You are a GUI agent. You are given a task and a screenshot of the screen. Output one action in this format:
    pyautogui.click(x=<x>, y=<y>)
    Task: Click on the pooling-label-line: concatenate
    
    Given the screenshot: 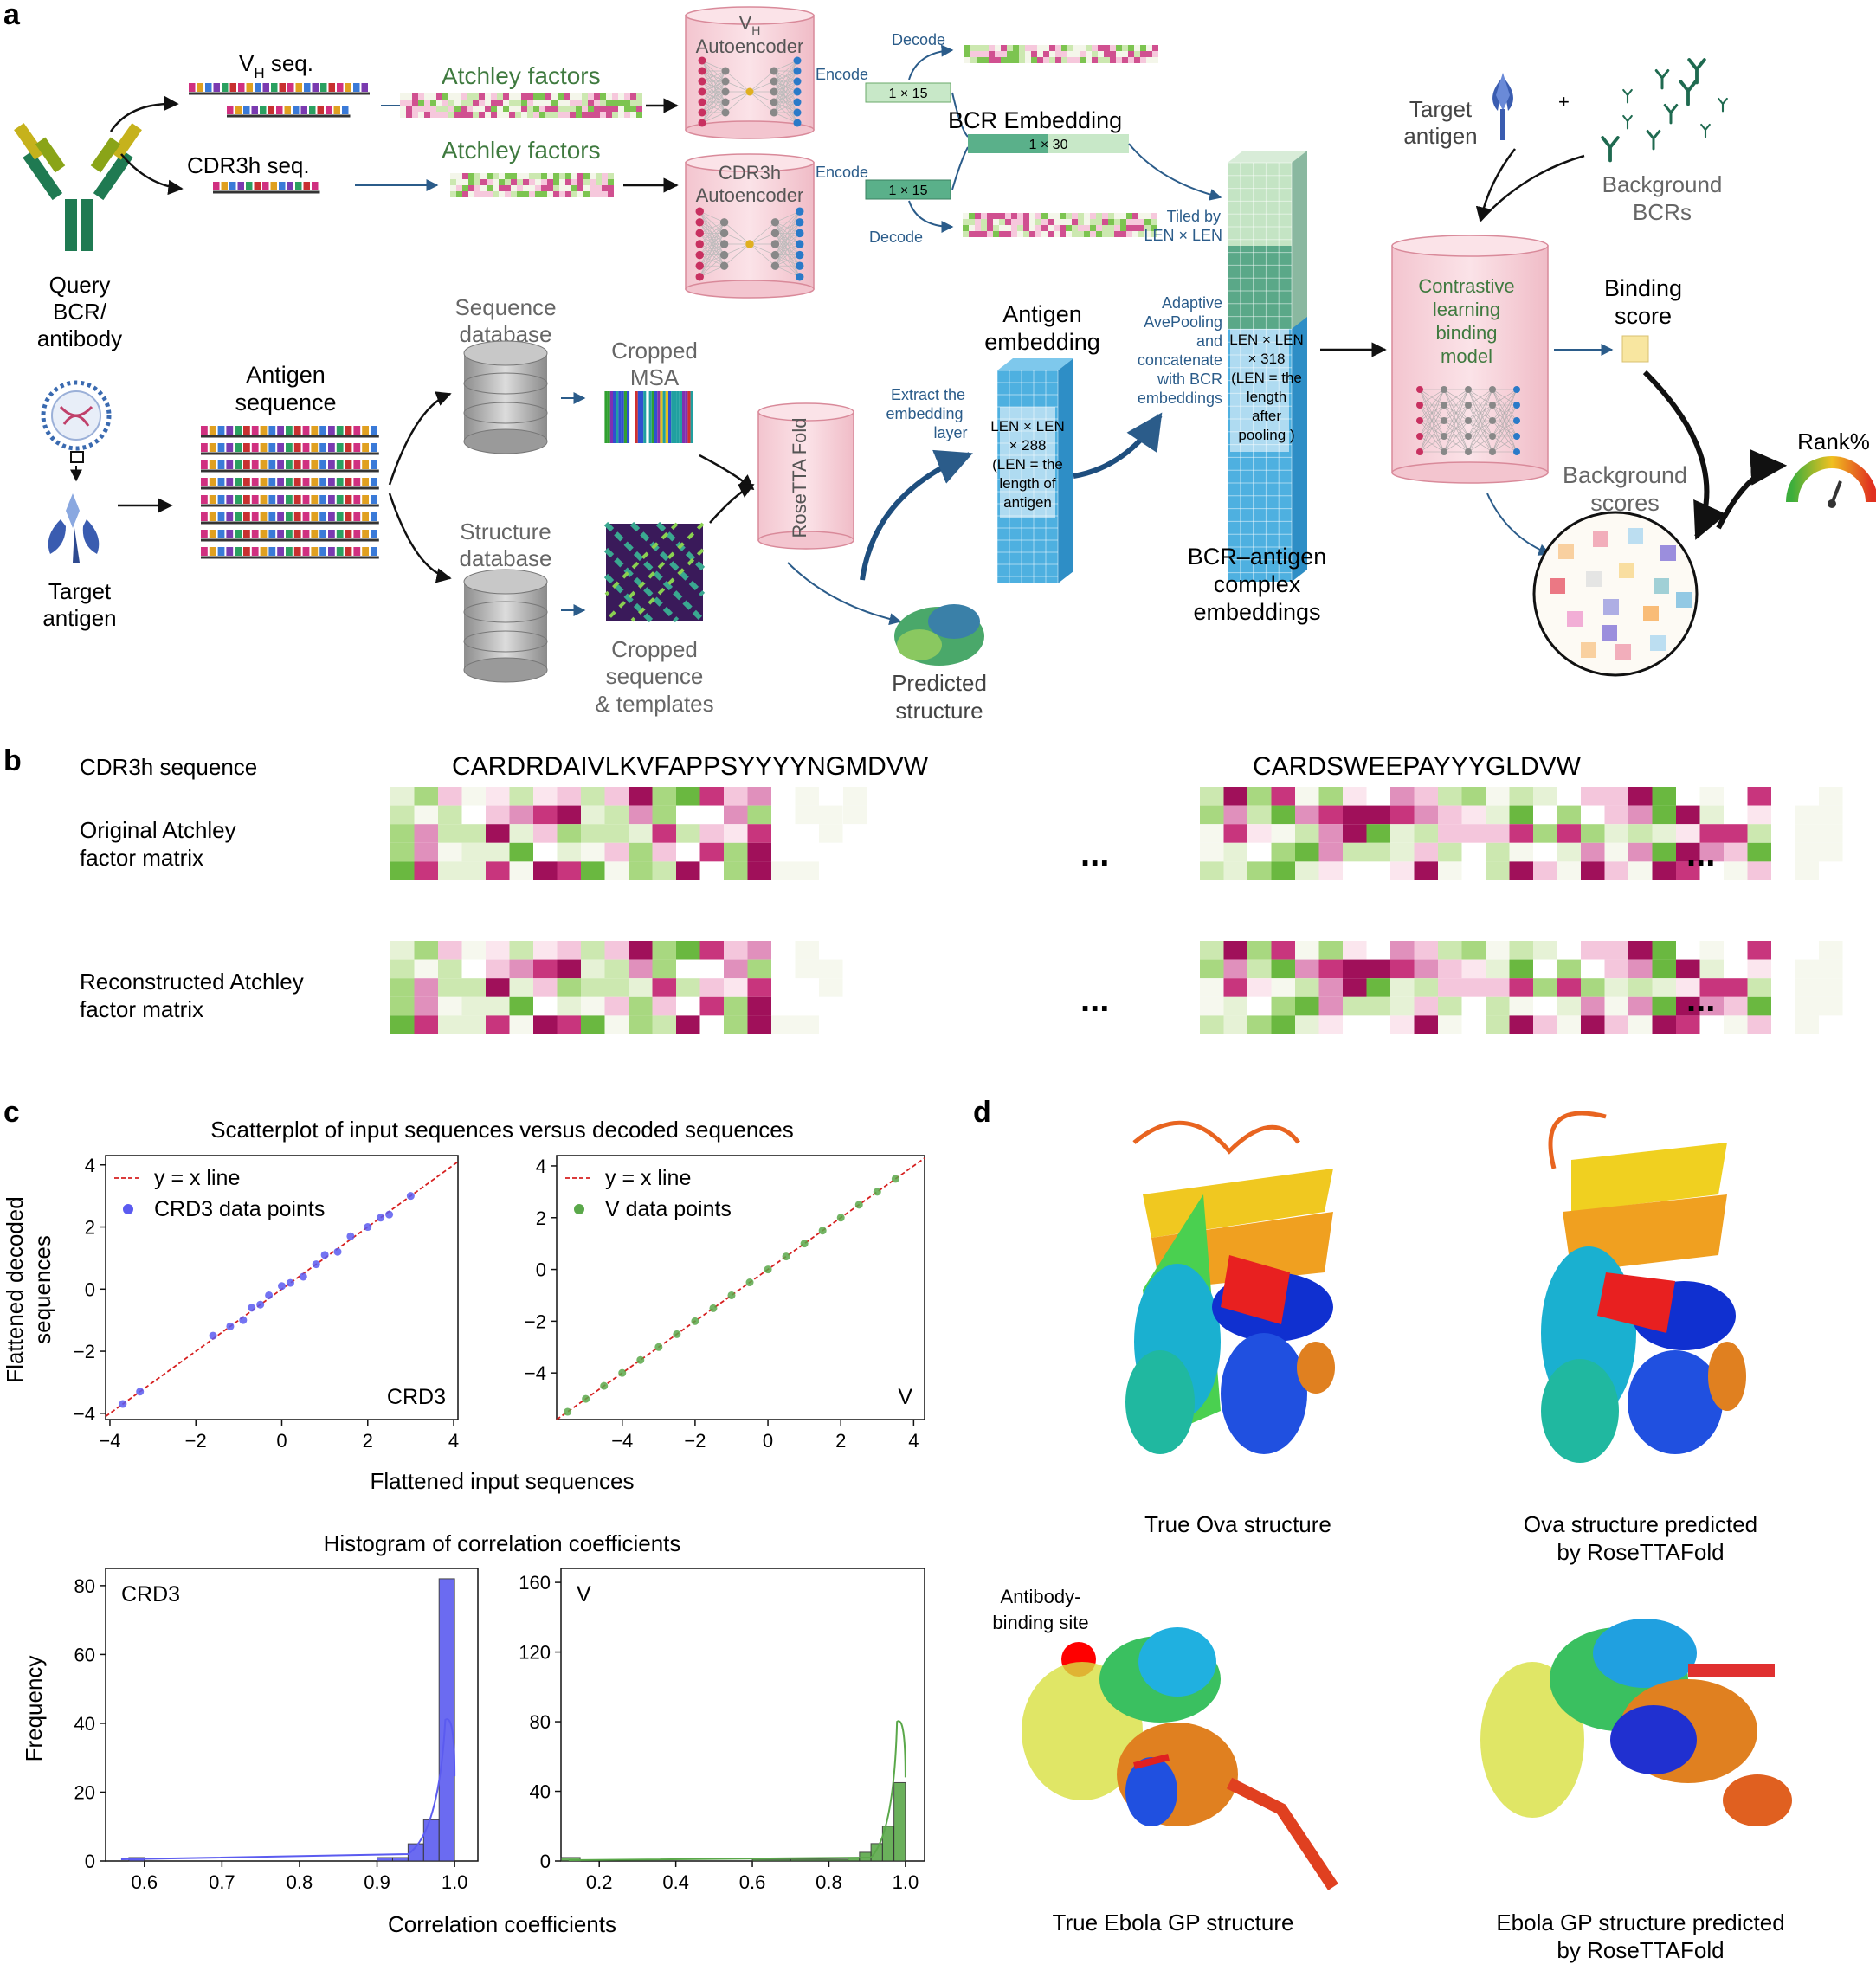 What is the action you would take?
    pyautogui.click(x=1180, y=360)
    